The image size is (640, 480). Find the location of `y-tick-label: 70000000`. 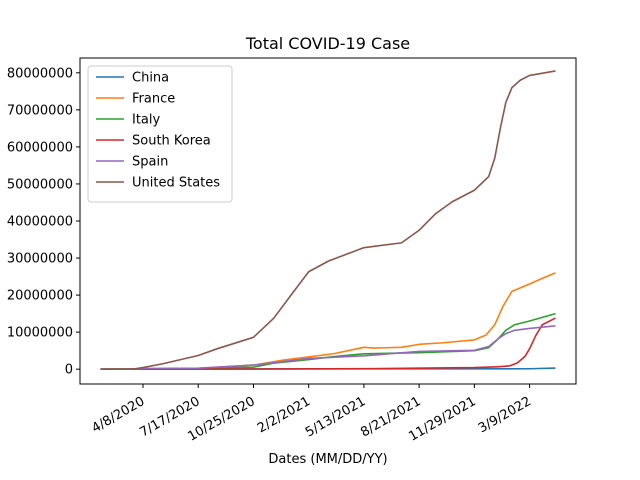

y-tick-label: 70000000 is located at coordinates (40, 110).